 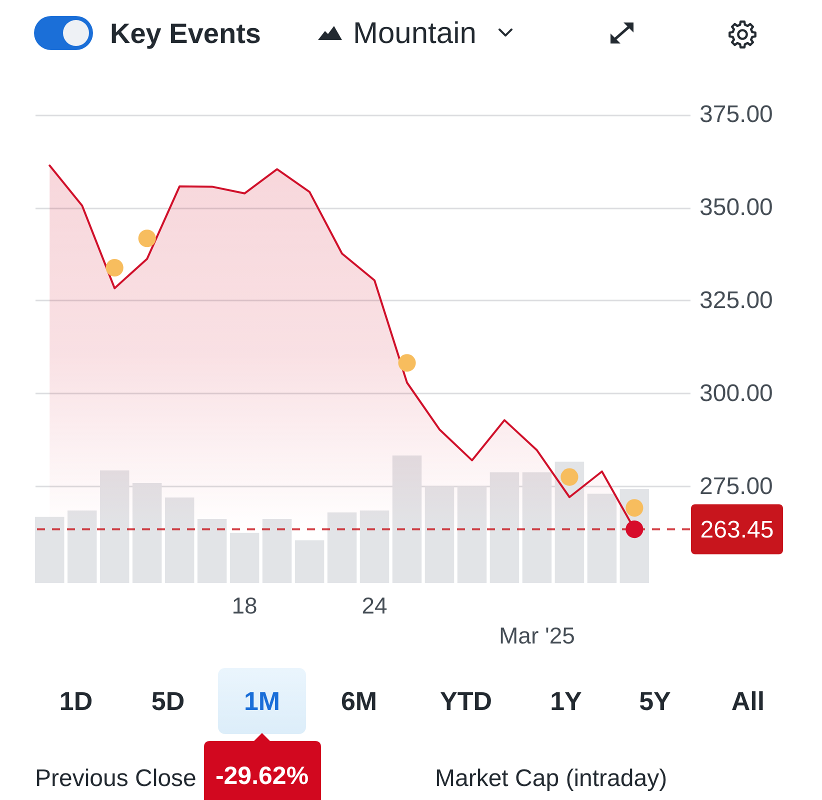 What do you see at coordinates (168, 701) in the screenshot?
I see `text: 5D` at bounding box center [168, 701].